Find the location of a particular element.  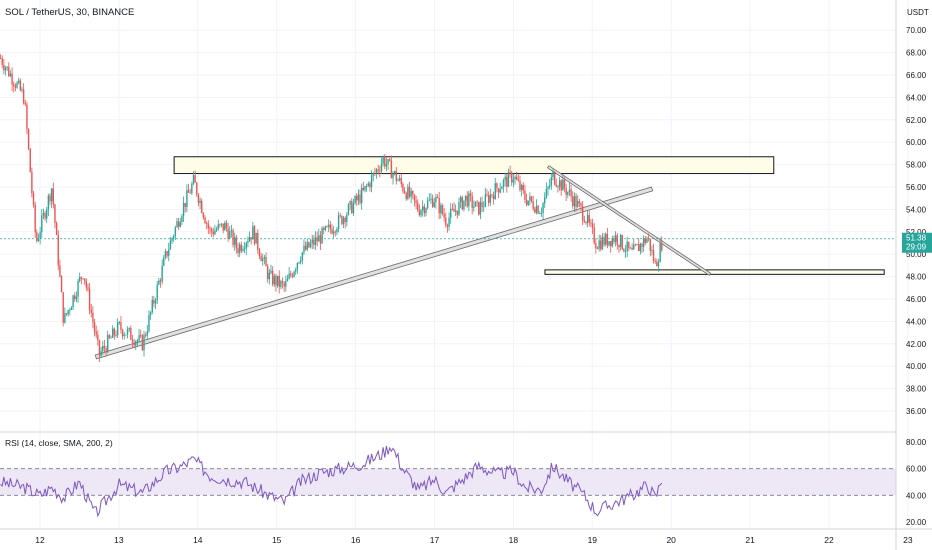

rsi-tick-label: 60.00 is located at coordinates (916, 469).